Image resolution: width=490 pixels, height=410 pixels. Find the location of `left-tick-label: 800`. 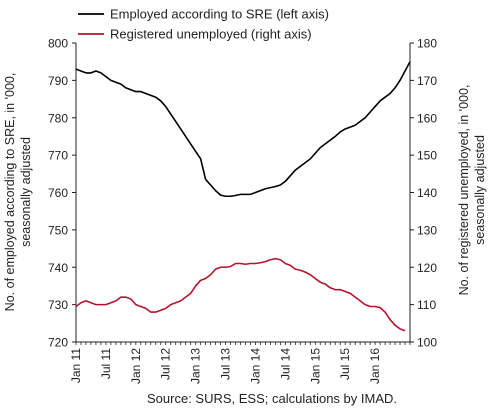

left-tick-label: 800 is located at coordinates (58, 44).